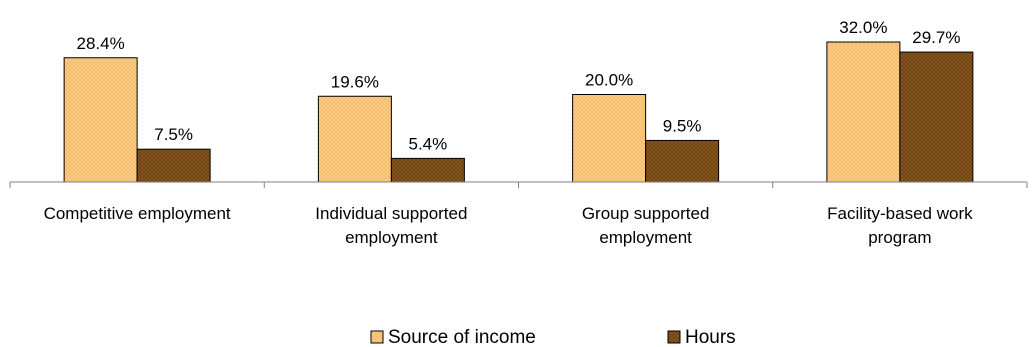  What do you see at coordinates (428, 143) in the screenshot?
I see `value-label-hours-individual-supported-employment: 5.4%` at bounding box center [428, 143].